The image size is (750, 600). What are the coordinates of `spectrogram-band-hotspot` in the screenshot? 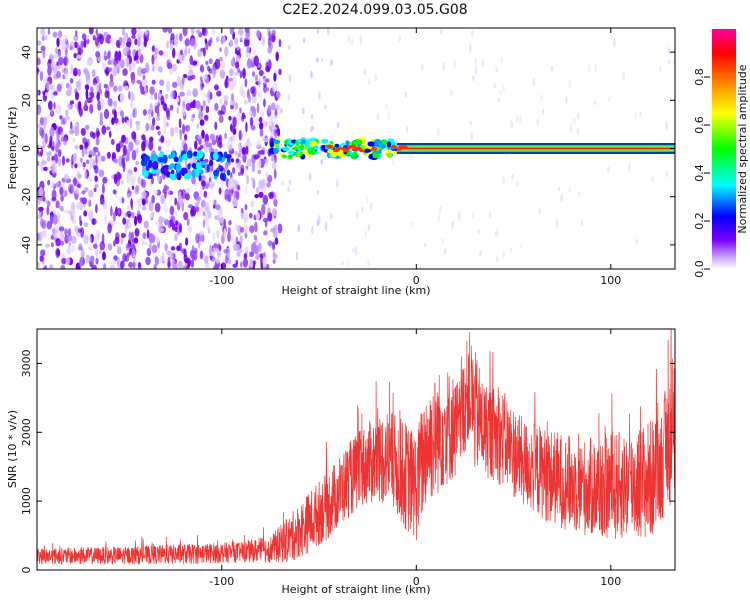 It's located at (399, 149).